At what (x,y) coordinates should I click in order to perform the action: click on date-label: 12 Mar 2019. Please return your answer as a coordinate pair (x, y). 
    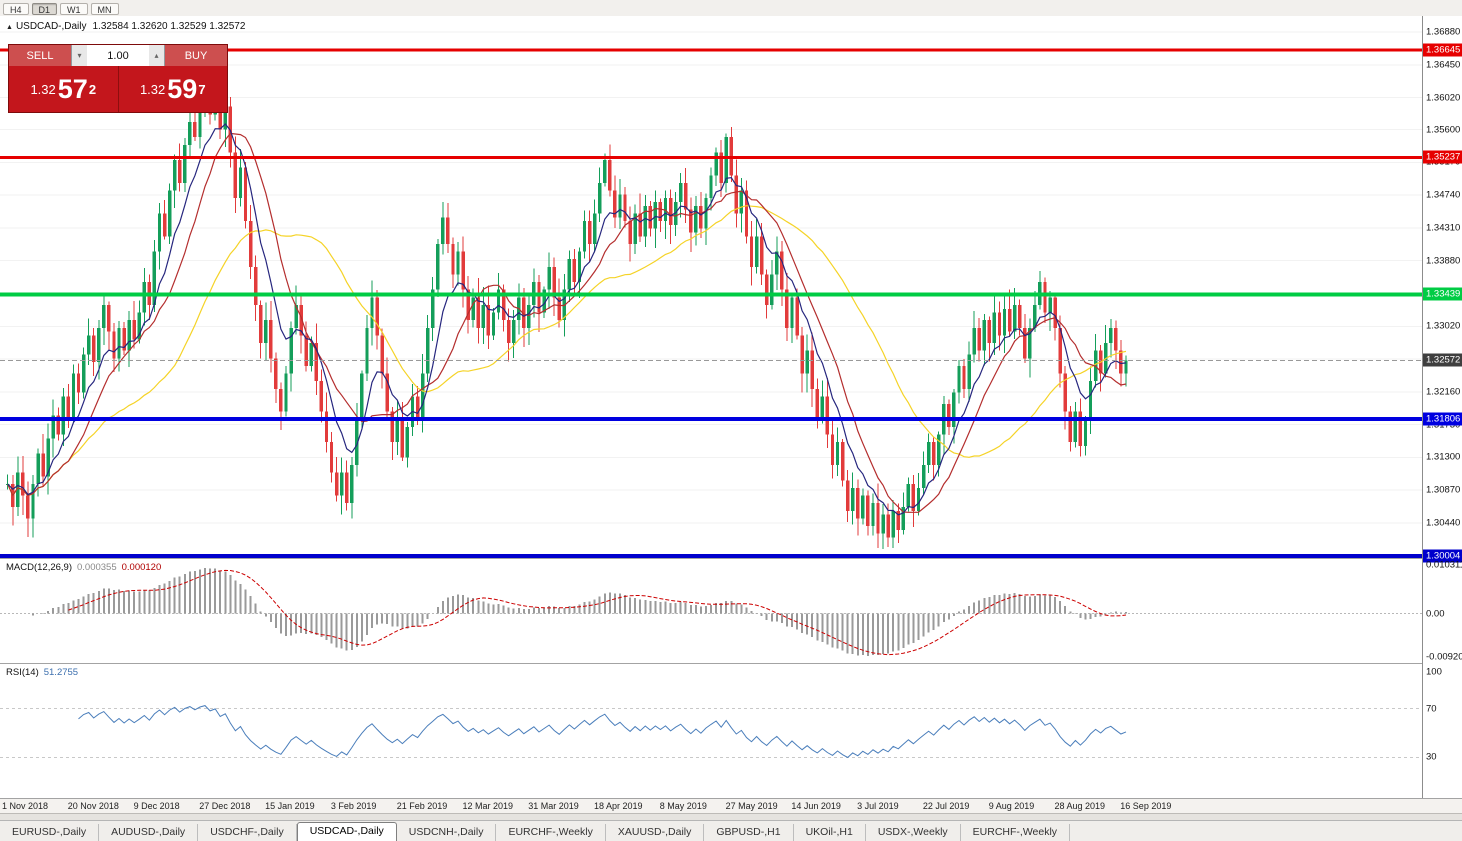
    Looking at the image, I should click on (488, 806).